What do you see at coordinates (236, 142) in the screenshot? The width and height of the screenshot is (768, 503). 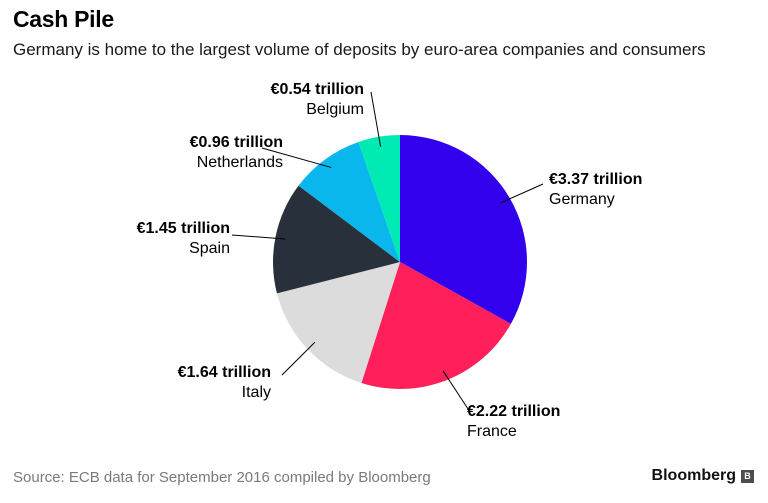 I see `slice-value-label: €0.96 trillion` at bounding box center [236, 142].